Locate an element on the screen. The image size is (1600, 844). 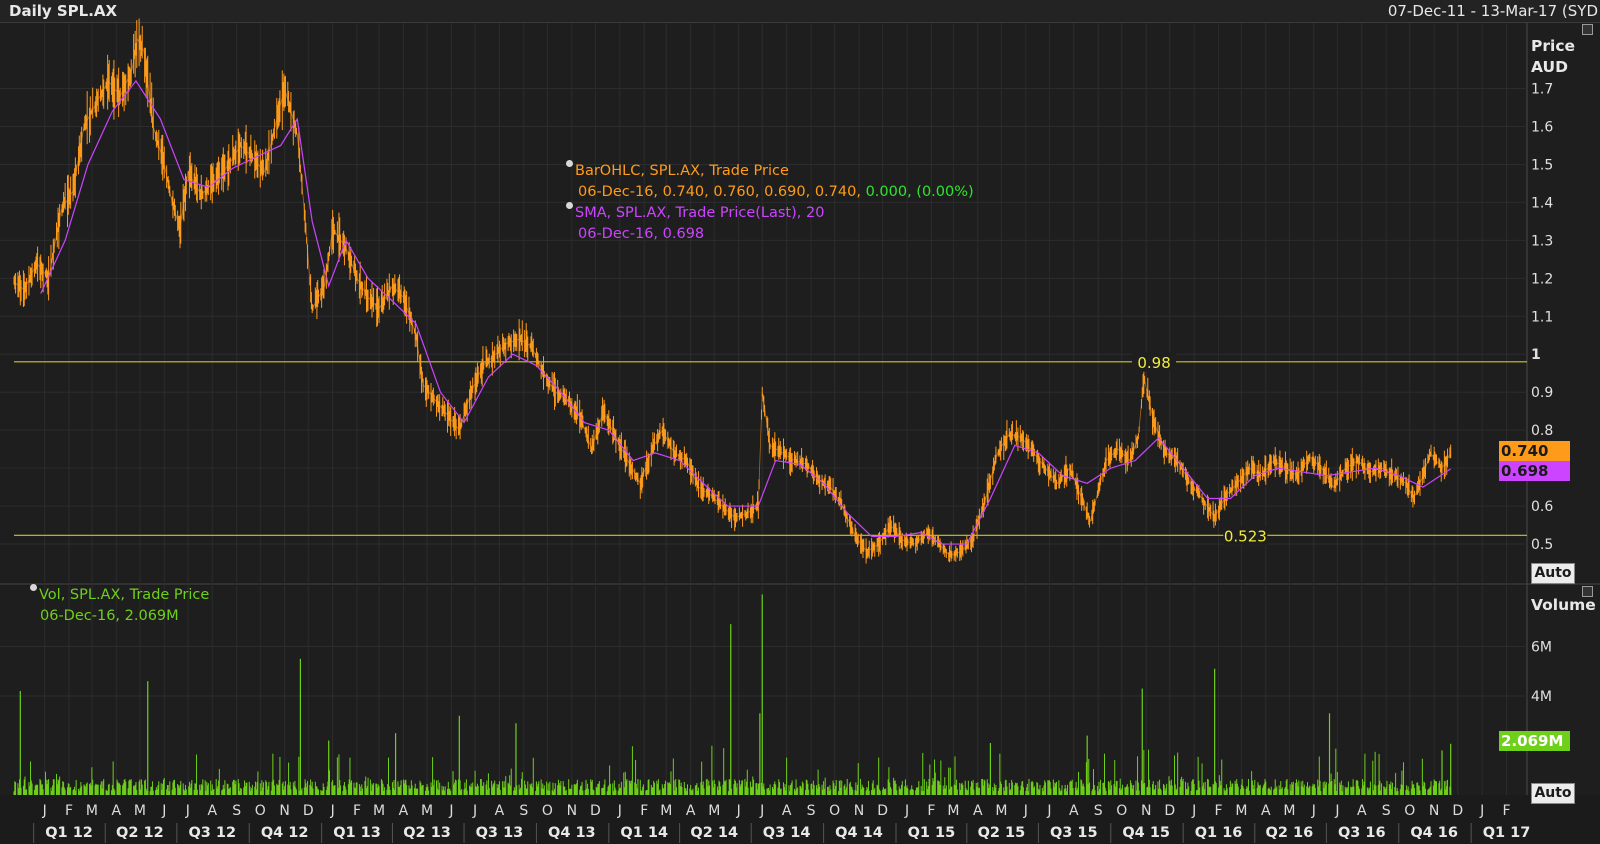
quarter-tick-label: Q1 12 is located at coordinates (69, 833).